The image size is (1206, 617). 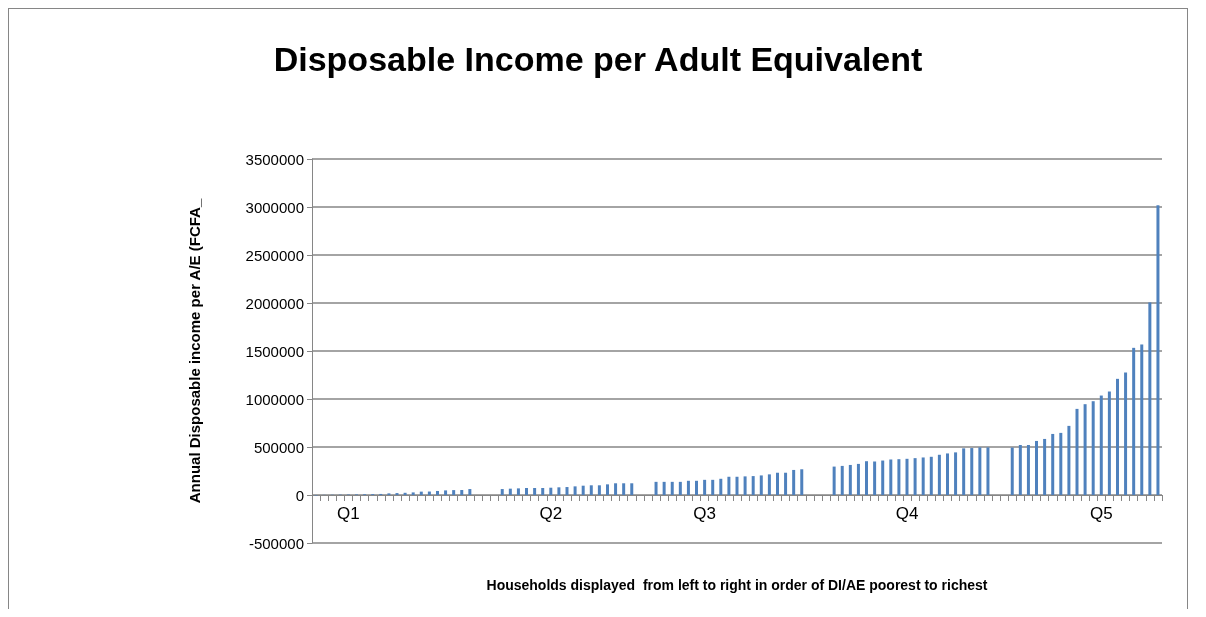 What do you see at coordinates (551, 513) in the screenshot?
I see `x-tick-label: Q2` at bounding box center [551, 513].